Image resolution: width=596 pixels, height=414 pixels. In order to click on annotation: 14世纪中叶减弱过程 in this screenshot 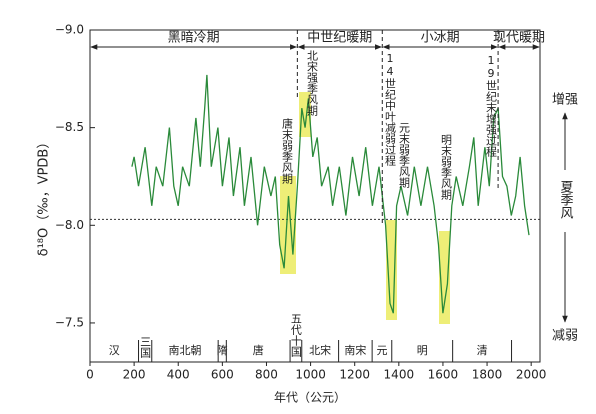, I will do `click(390, 109)`.